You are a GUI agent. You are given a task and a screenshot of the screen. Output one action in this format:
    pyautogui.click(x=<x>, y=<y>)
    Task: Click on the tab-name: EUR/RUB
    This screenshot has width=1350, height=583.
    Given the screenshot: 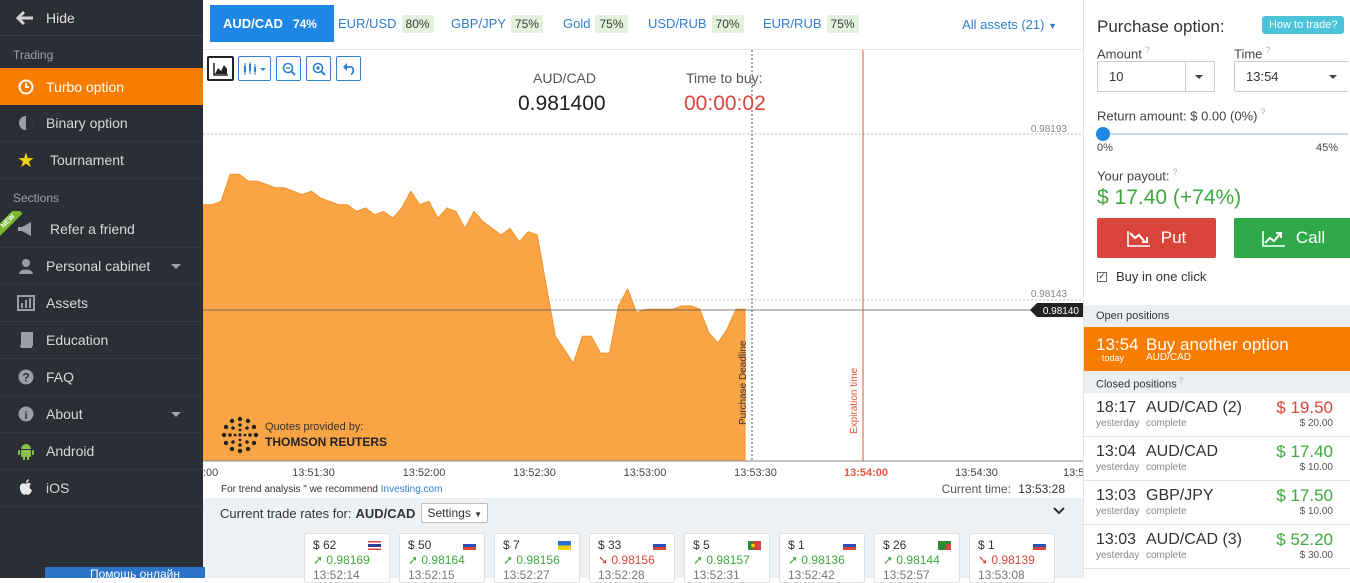 What is the action you would take?
    pyautogui.click(x=792, y=23)
    